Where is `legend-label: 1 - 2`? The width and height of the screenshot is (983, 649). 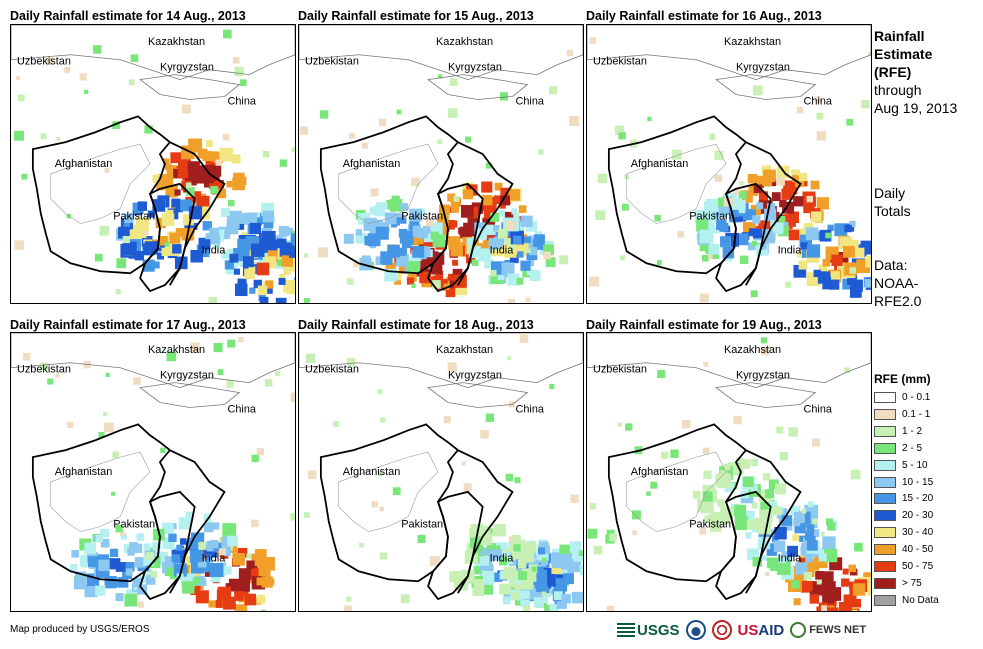
legend-label: 1 - 2 is located at coordinates (912, 431).